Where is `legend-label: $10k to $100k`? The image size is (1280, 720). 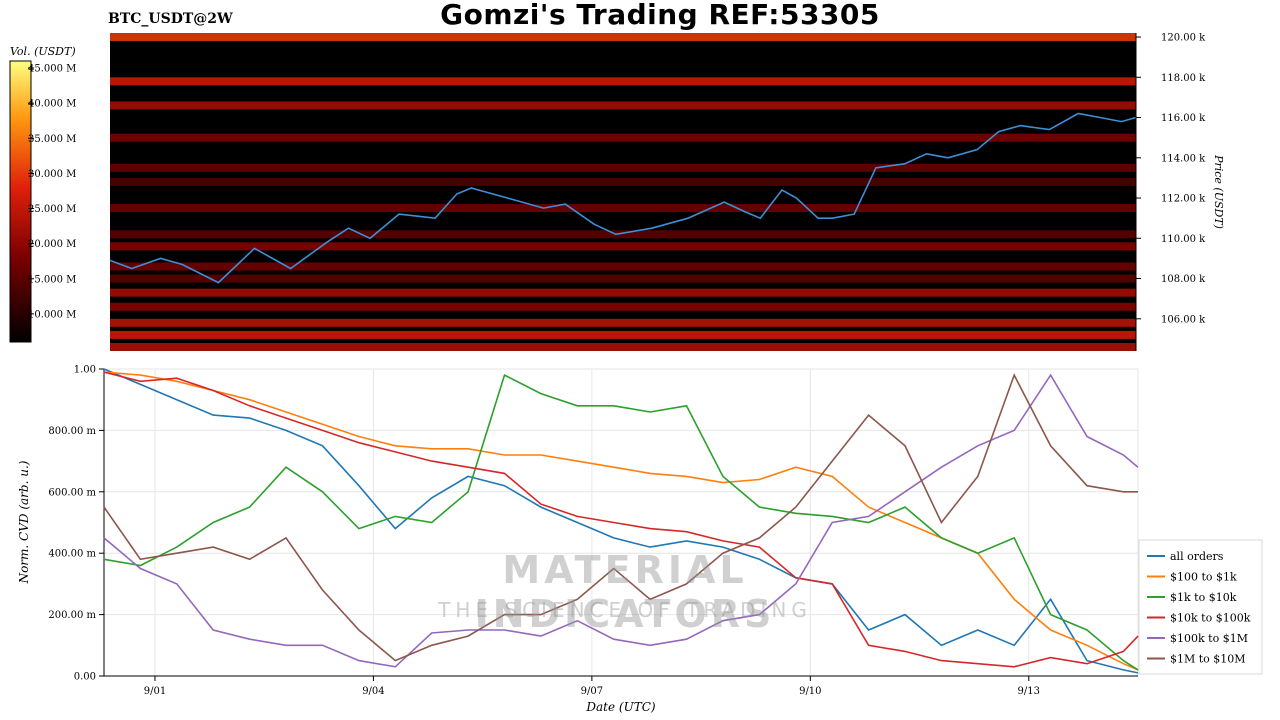 legend-label: $10k to $100k is located at coordinates (1210, 618).